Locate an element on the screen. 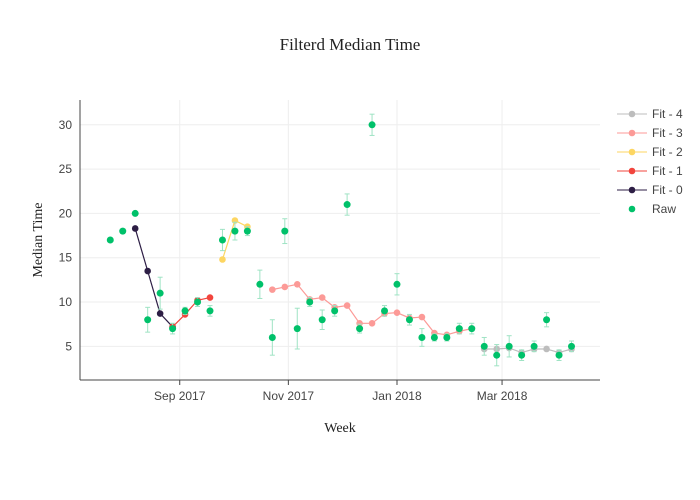  fit-1-point is located at coordinates (210, 297).